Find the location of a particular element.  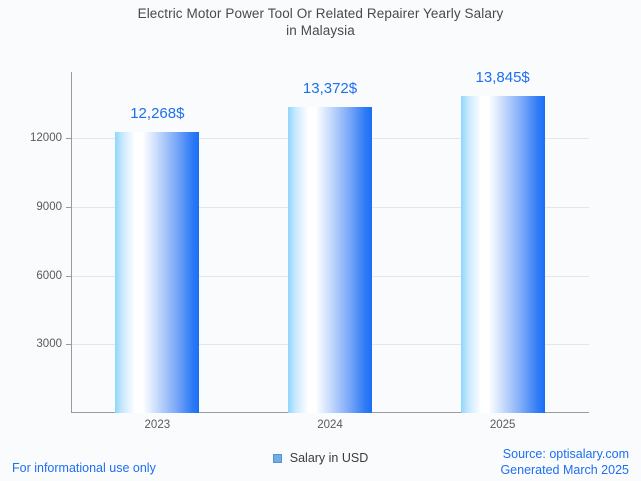

x-axis-label-2024: 2024 is located at coordinates (330, 425).